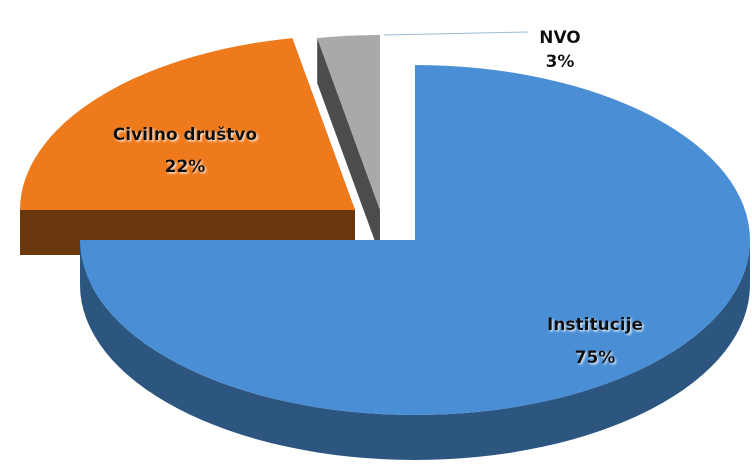  What do you see at coordinates (560, 62) in the screenshot?
I see `slice-value-label: 3%` at bounding box center [560, 62].